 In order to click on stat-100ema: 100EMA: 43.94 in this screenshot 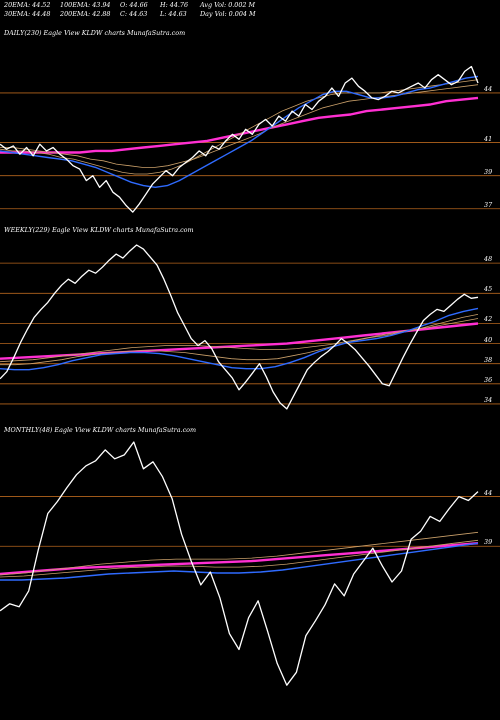, I will do `click(85, 5)`.